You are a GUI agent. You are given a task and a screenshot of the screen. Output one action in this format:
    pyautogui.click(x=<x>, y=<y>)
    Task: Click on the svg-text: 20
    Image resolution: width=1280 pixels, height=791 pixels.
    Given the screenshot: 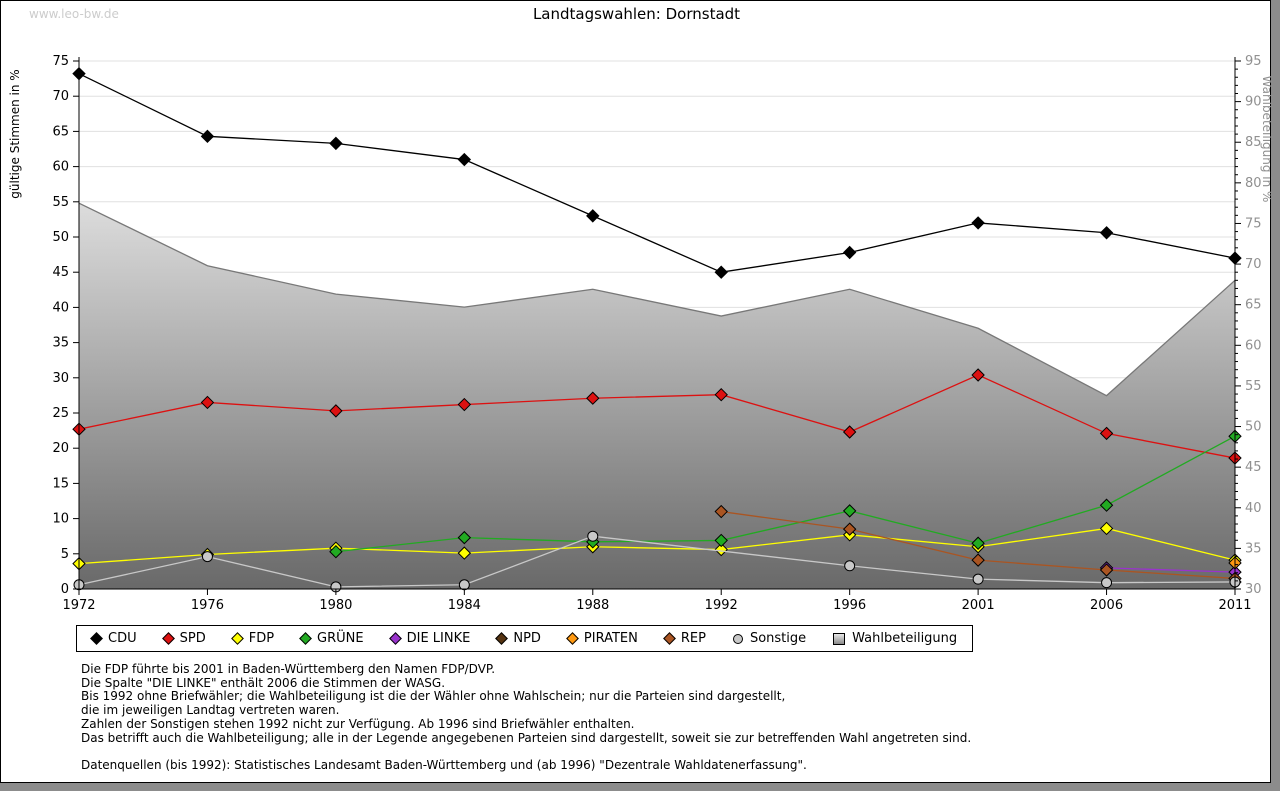 What is the action you would take?
    pyautogui.click(x=60, y=448)
    